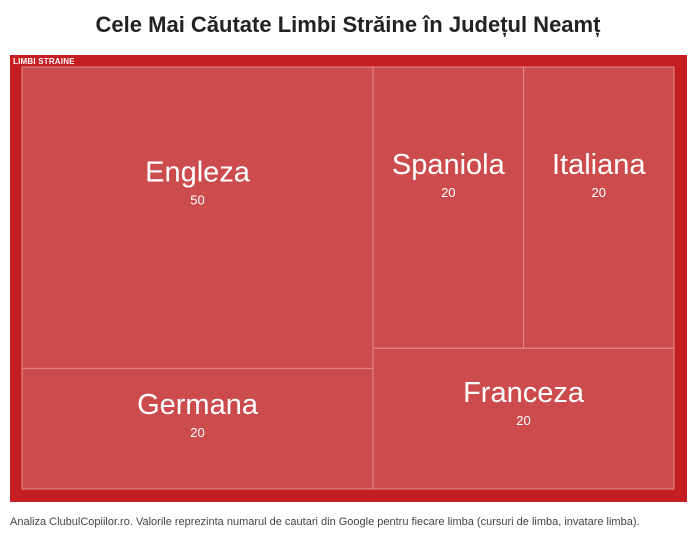 The image size is (696, 539). What do you see at coordinates (599, 165) in the screenshot?
I see `treemap-label-italiana: Italiana` at bounding box center [599, 165].